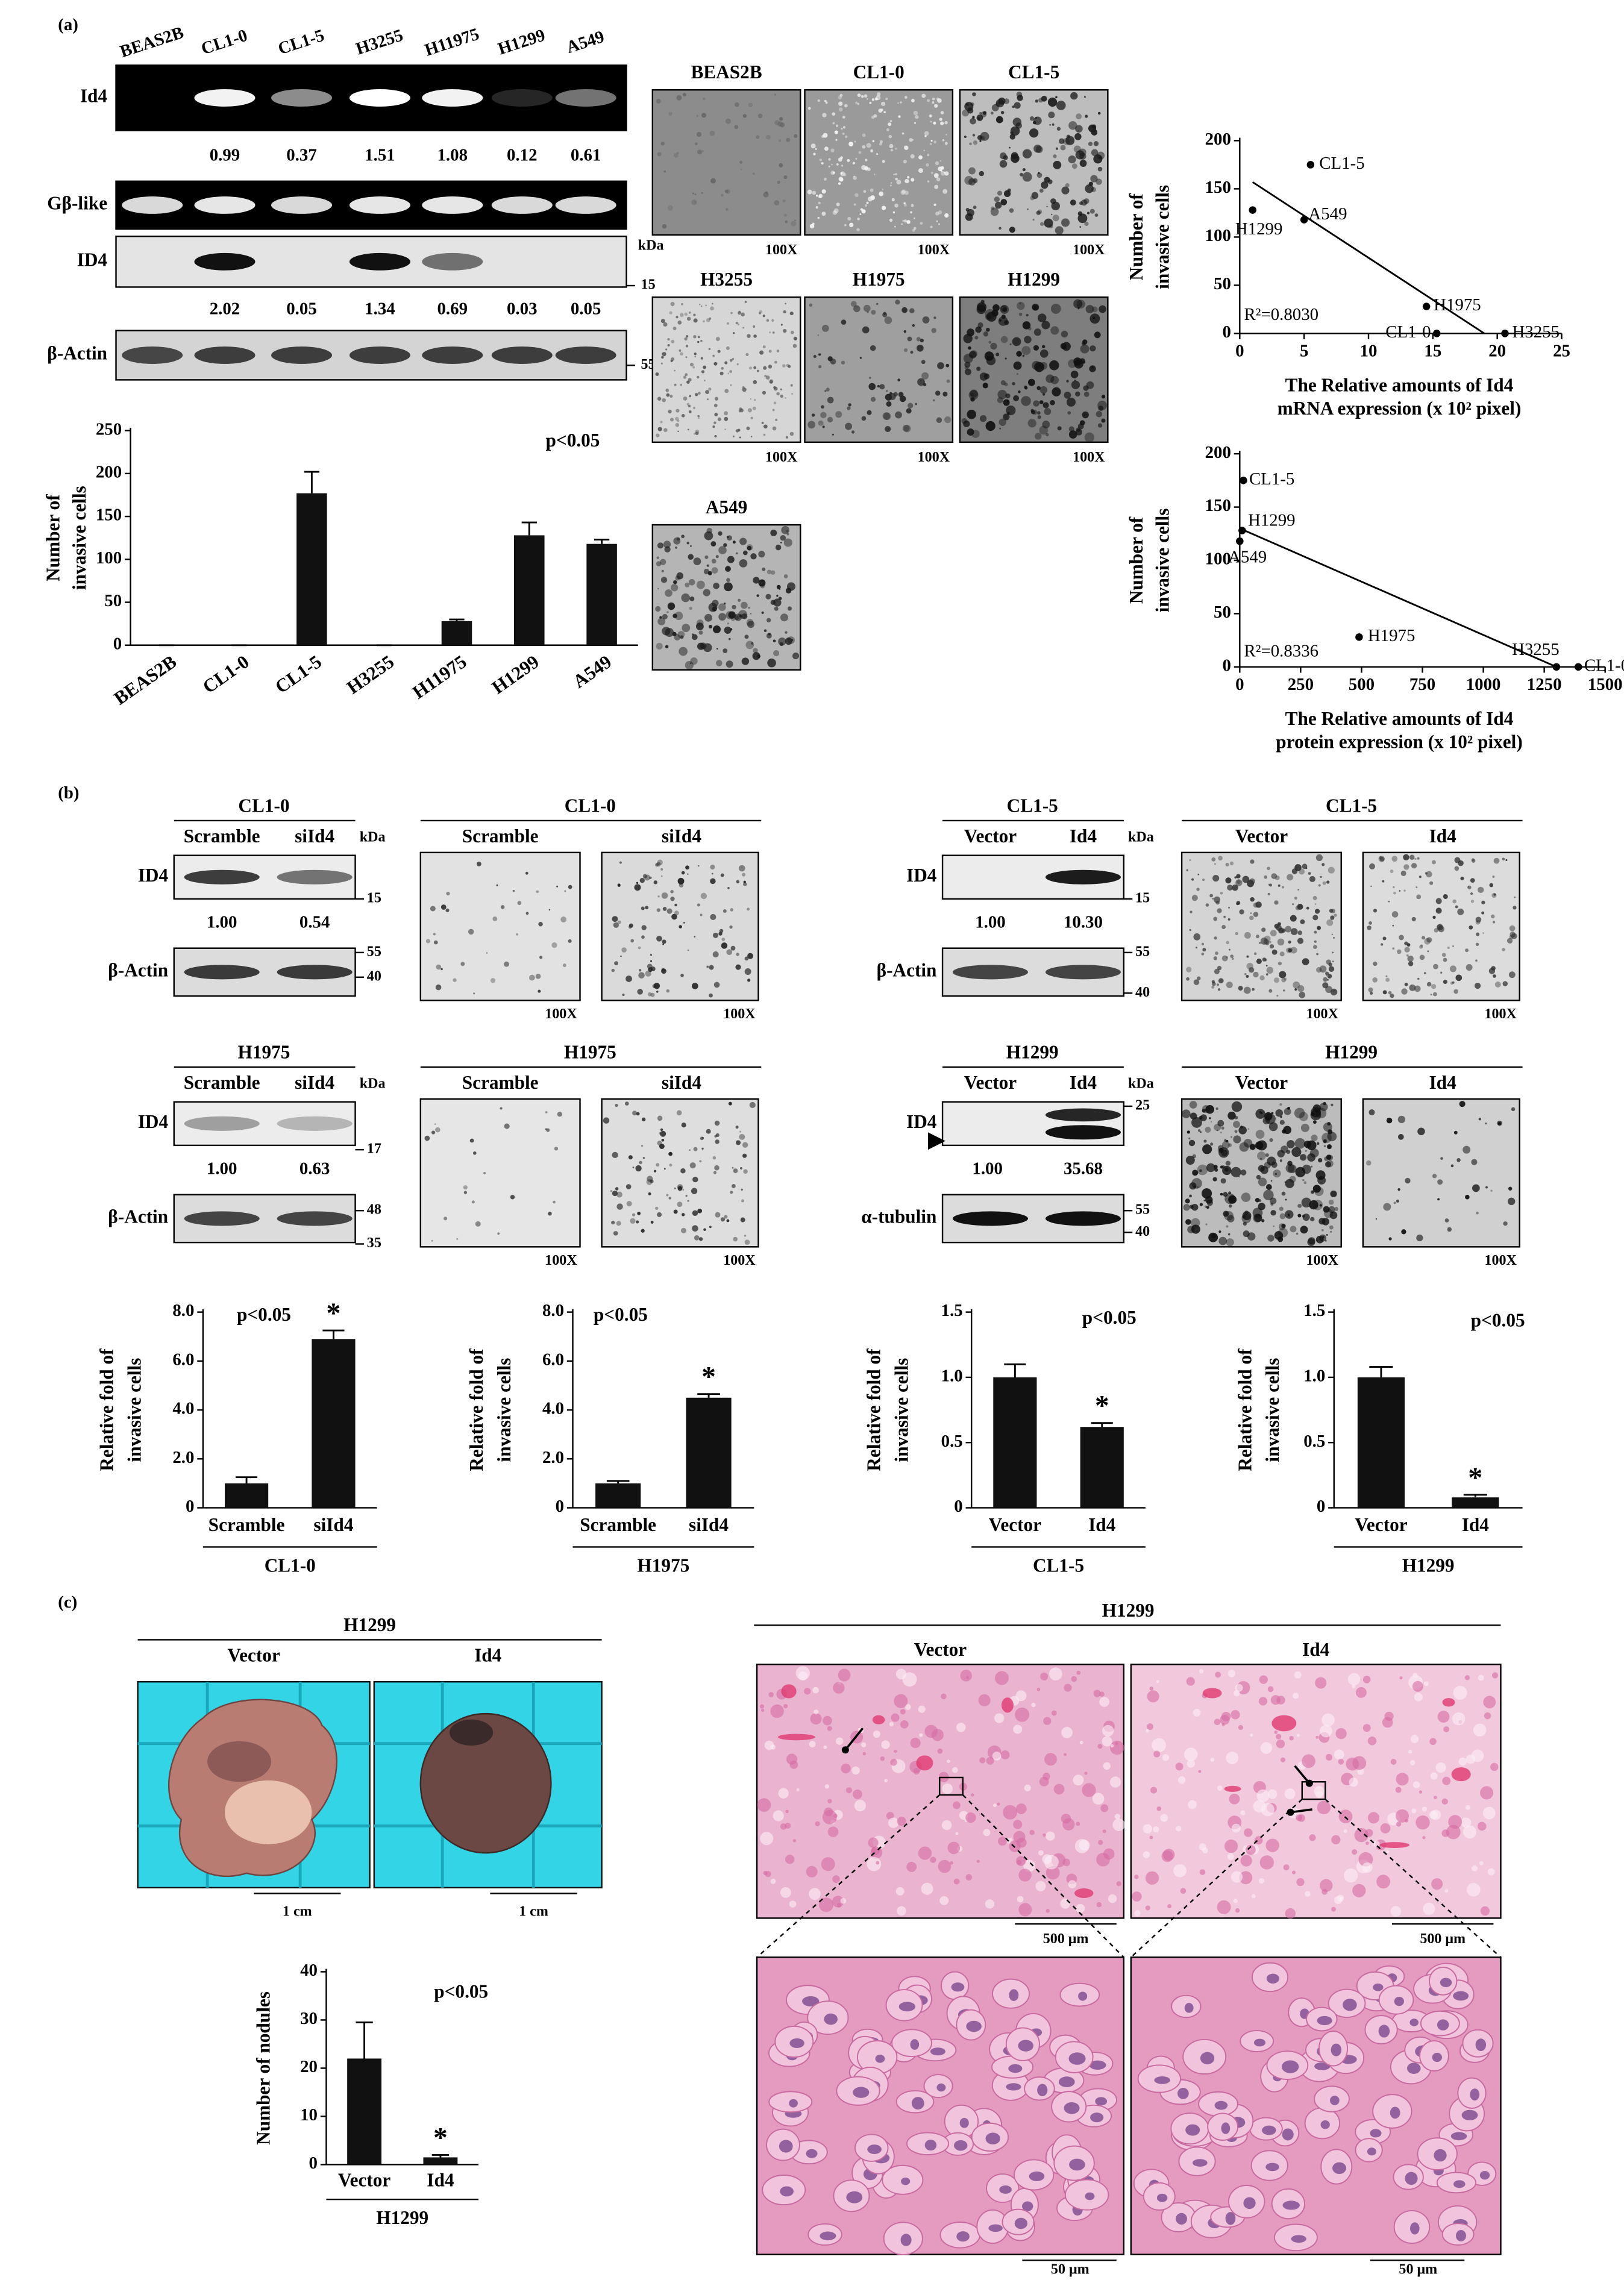 The width and height of the screenshot is (1624, 2280). What do you see at coordinates (109, 558) in the screenshot?
I see `y-tick-label: 100` at bounding box center [109, 558].